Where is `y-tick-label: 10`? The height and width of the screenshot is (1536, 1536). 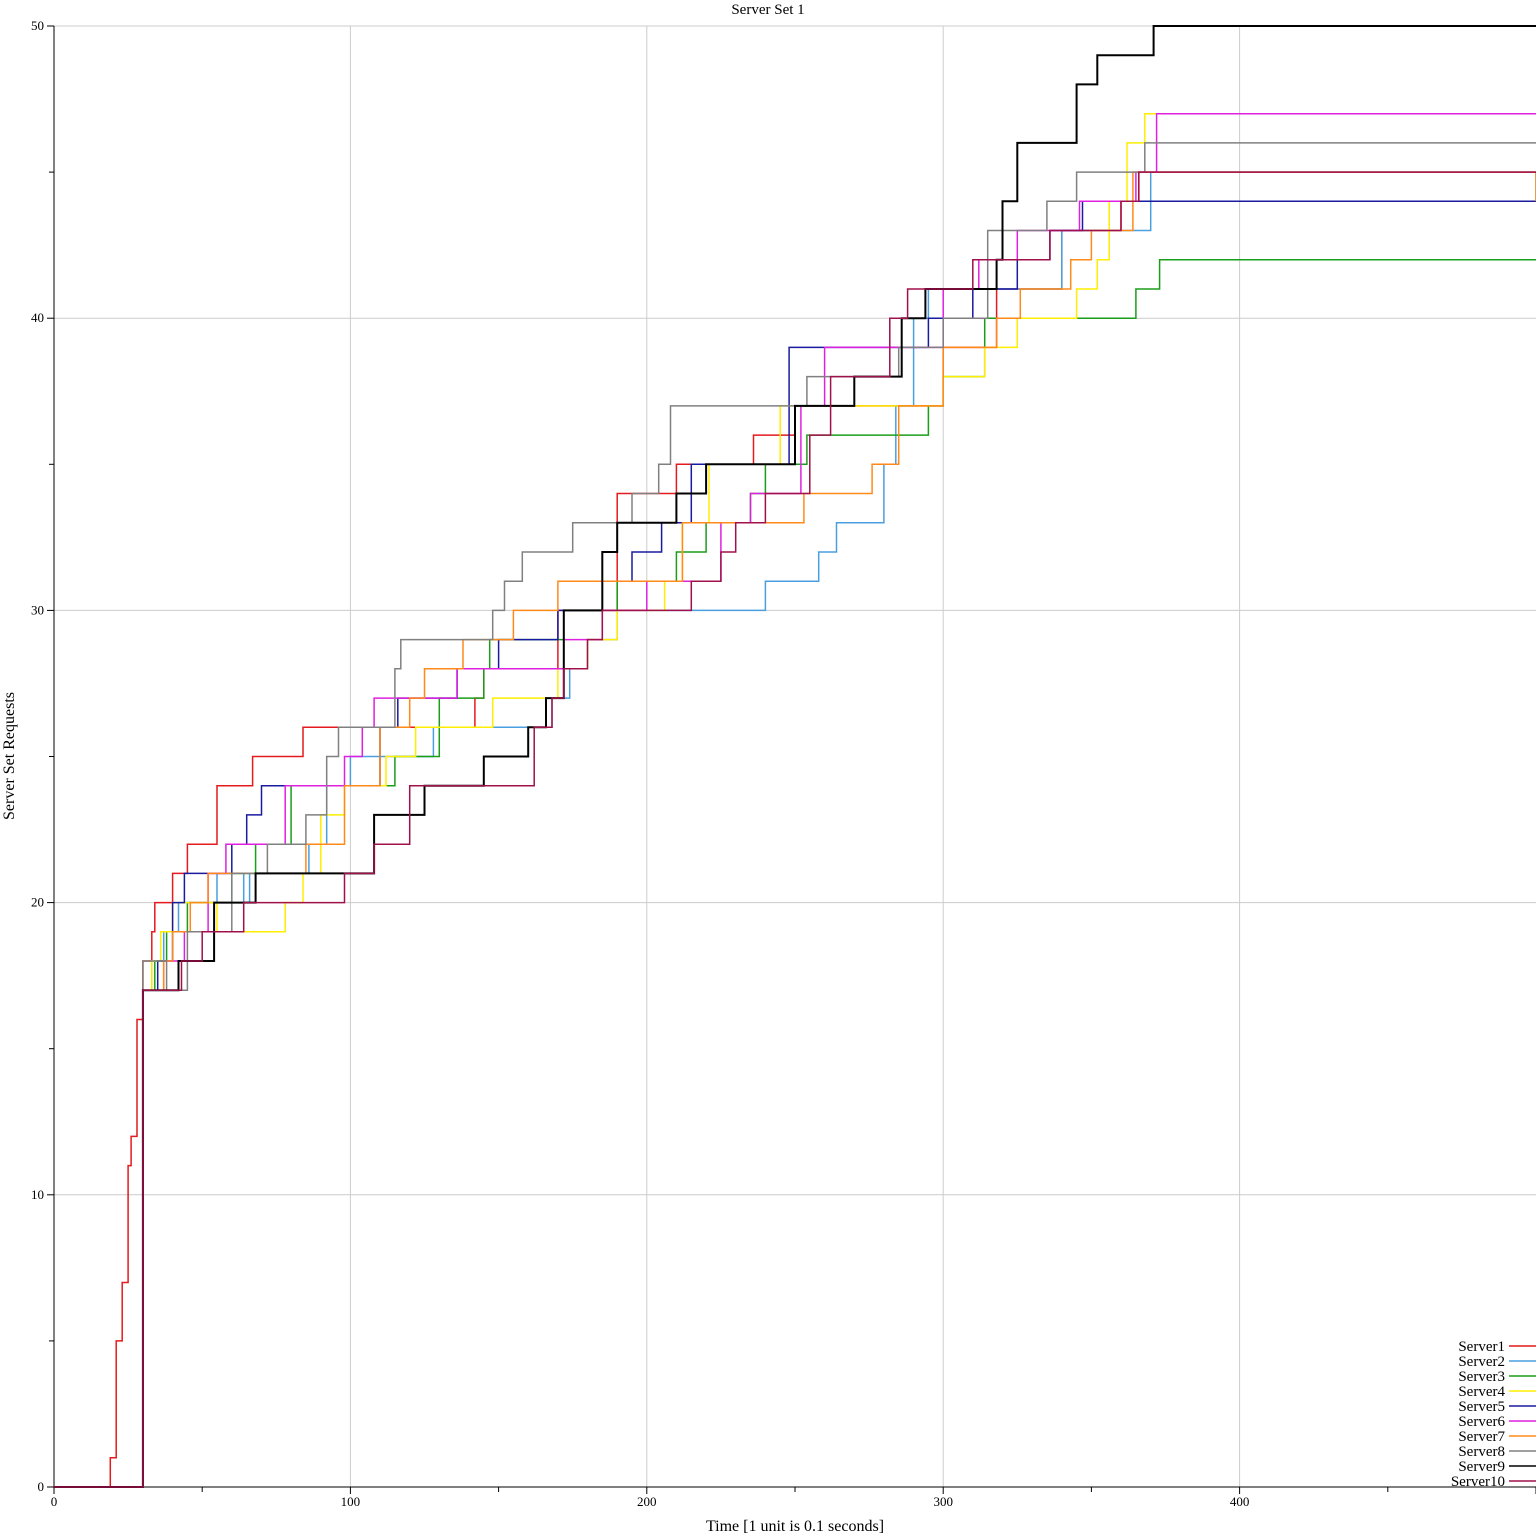
y-tick-label: 10 is located at coordinates (37, 1194).